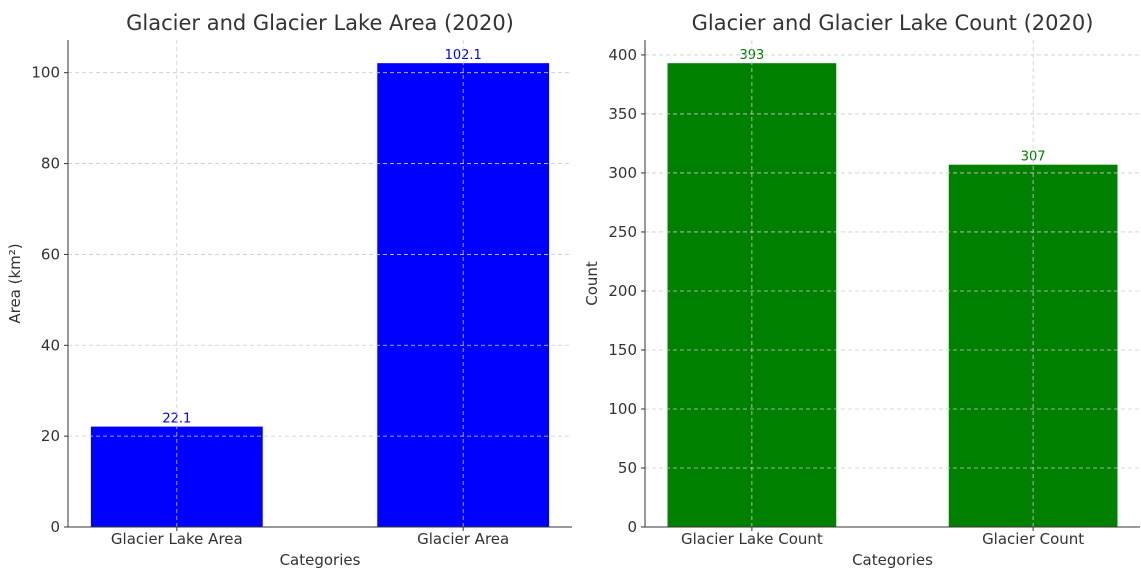 This screenshot has width=1141, height=568. Describe the element at coordinates (50, 254) in the screenshot. I see `y-tick-label: 60` at that location.